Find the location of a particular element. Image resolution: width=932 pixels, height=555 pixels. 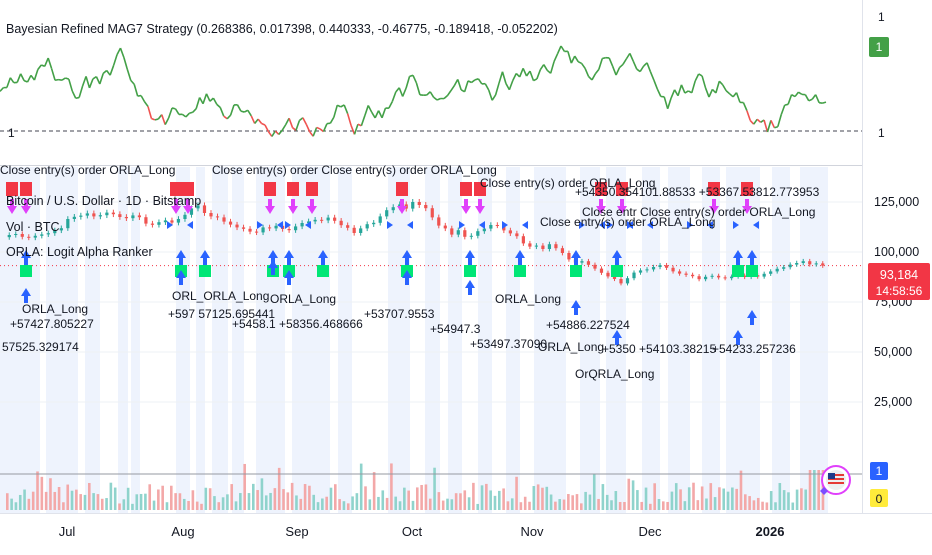

exit-label: Close entry(s) order ORLA_Long is located at coordinates (87, 170).